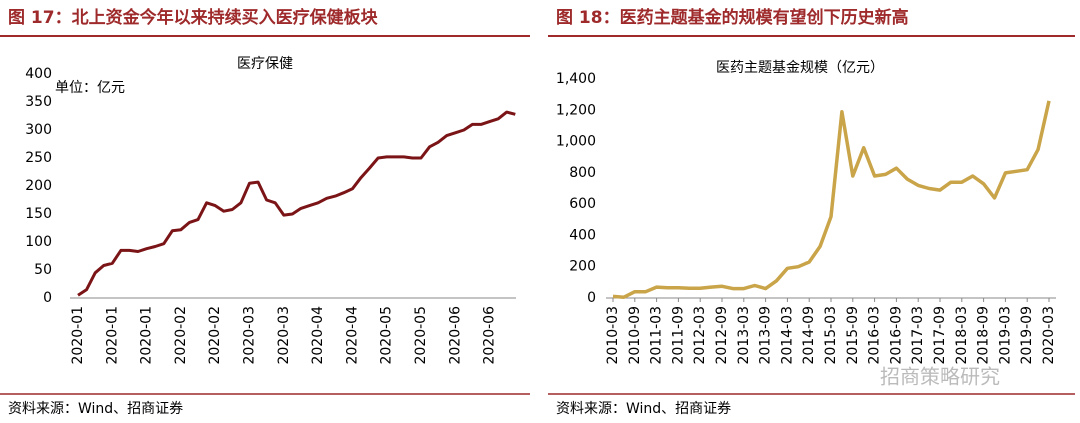 The height and width of the screenshot is (423, 1080). What do you see at coordinates (984, 335) in the screenshot?
I see `x-tick-label: 2018-09` at bounding box center [984, 335].